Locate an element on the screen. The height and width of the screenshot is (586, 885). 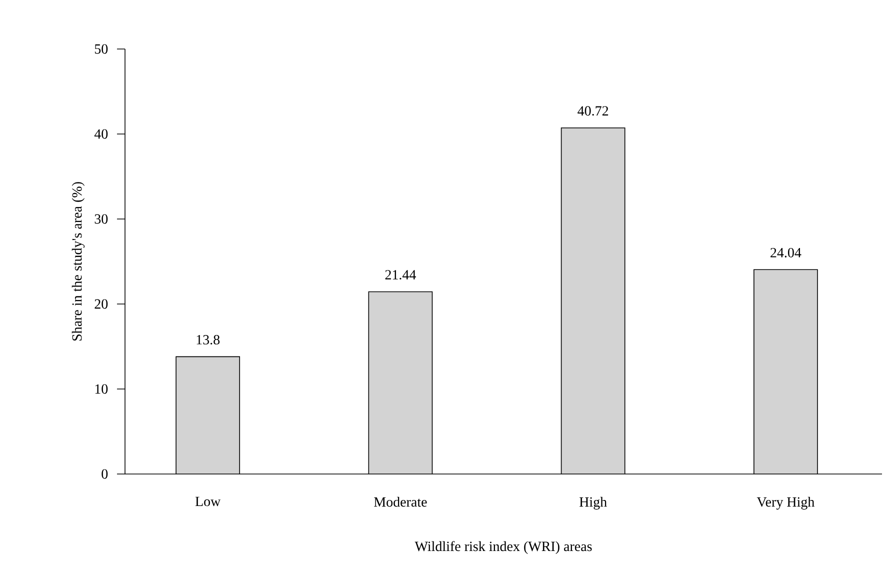
y-tick-label: 0 is located at coordinates (105, 474).